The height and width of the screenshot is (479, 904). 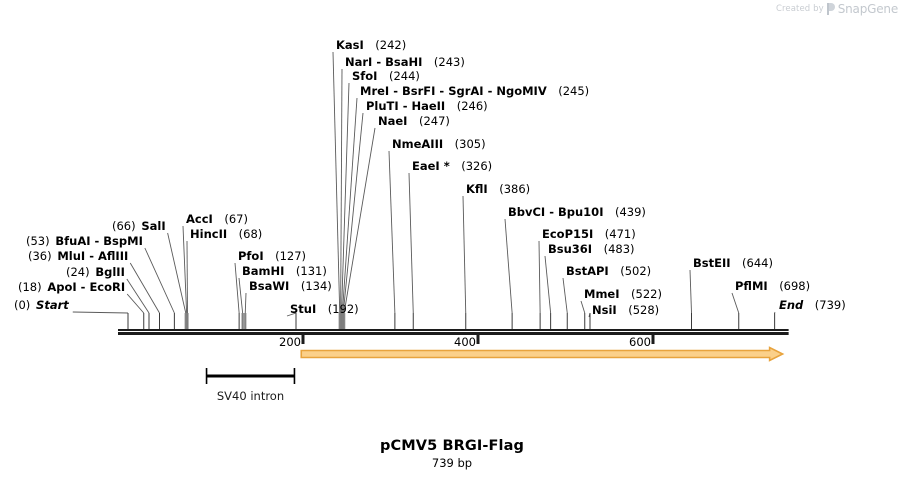 I want to click on enzyme-name-token: BamHI, so click(x=263, y=271).